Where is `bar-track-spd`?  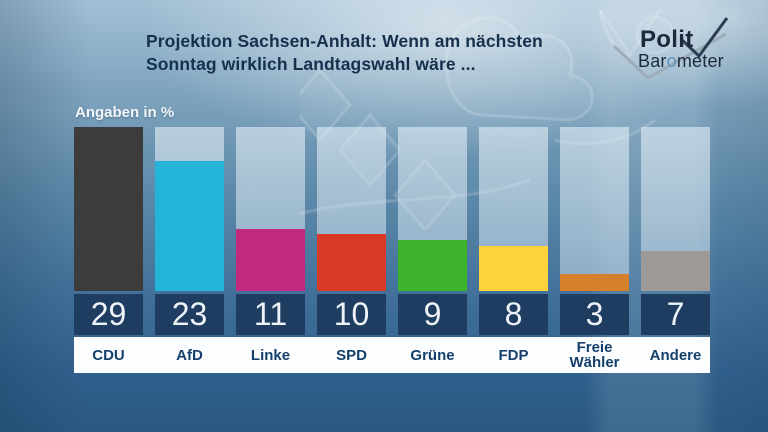
bar-track-spd is located at coordinates (351, 209).